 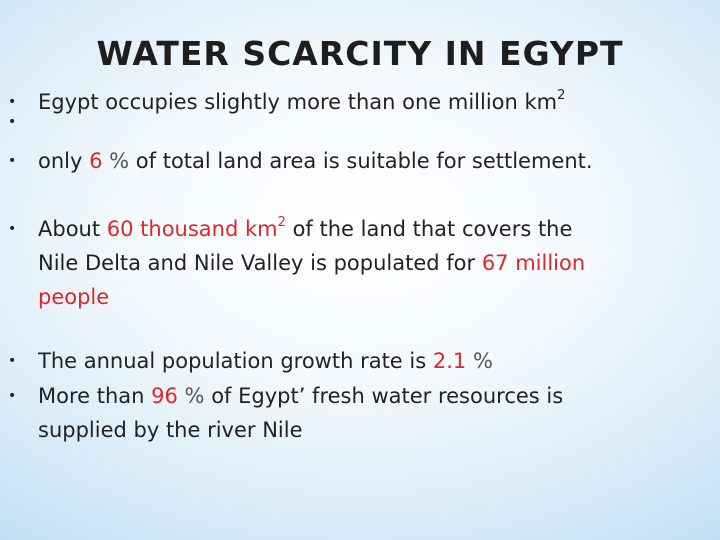 What do you see at coordinates (164, 396) in the screenshot?
I see `highlight-value: 96` at bounding box center [164, 396].